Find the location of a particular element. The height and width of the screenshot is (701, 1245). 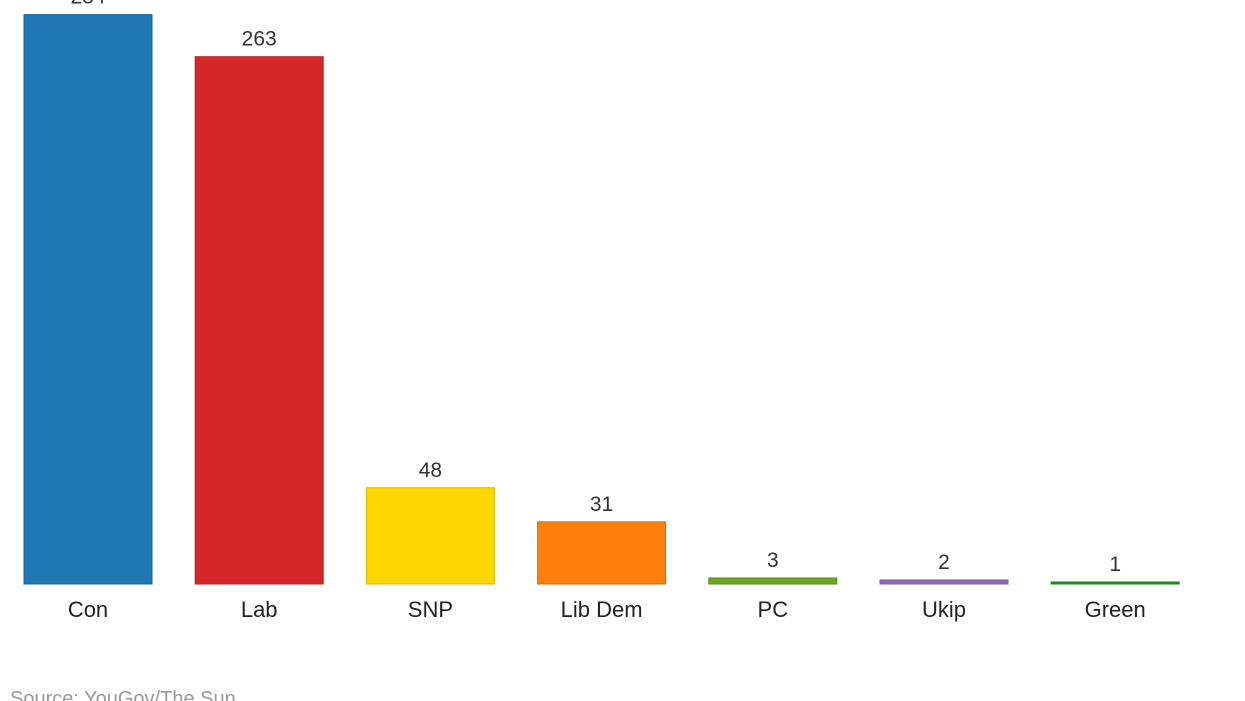

category-label: SNP is located at coordinates (430, 609).